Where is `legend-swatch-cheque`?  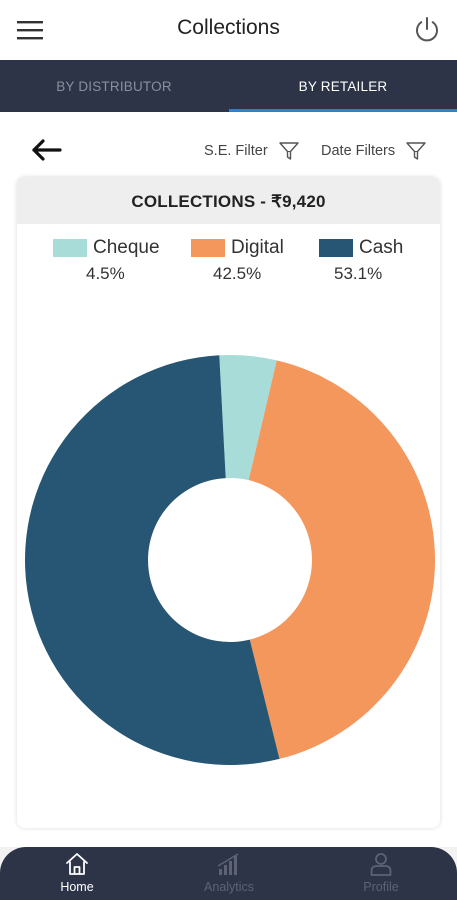
legend-swatch-cheque is located at coordinates (70, 248).